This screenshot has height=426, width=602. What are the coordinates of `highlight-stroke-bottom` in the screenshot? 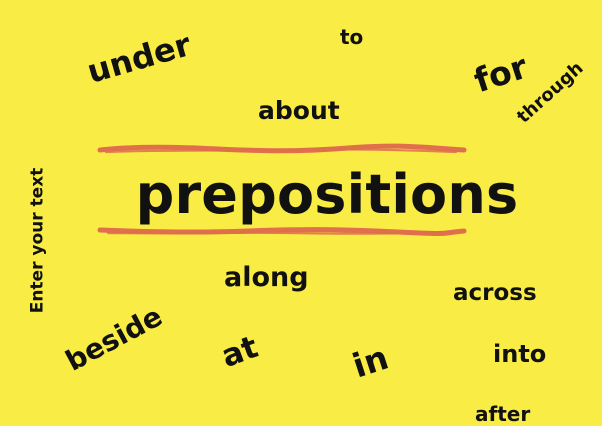 It's located at (282, 232).